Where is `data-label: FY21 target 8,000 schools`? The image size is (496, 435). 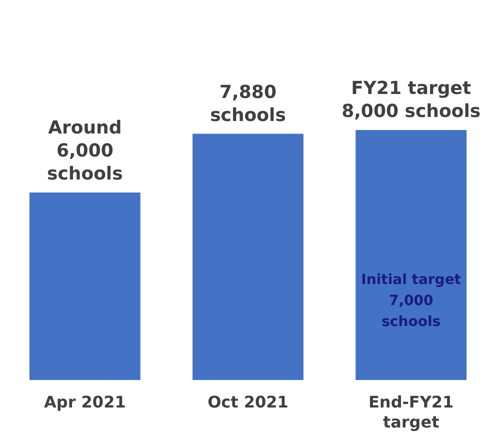
data-label: FY21 target 8,000 schools is located at coordinates (411, 100).